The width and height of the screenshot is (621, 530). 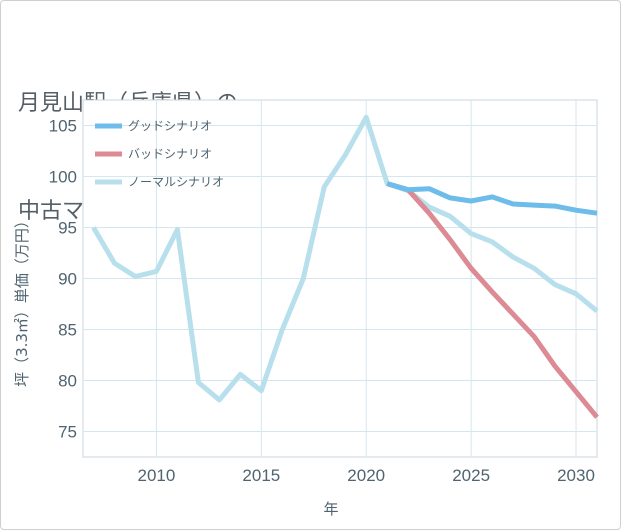 I want to click on y-axis-label: 坪（3.3㎡）単価（万円）, so click(x=22, y=300).